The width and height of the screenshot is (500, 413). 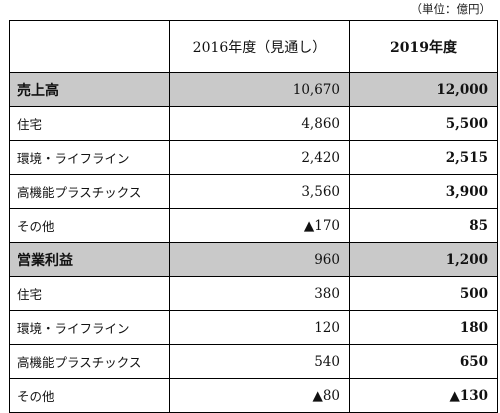 I want to click on table-row: 住宅 380 500, so click(x=253, y=293).